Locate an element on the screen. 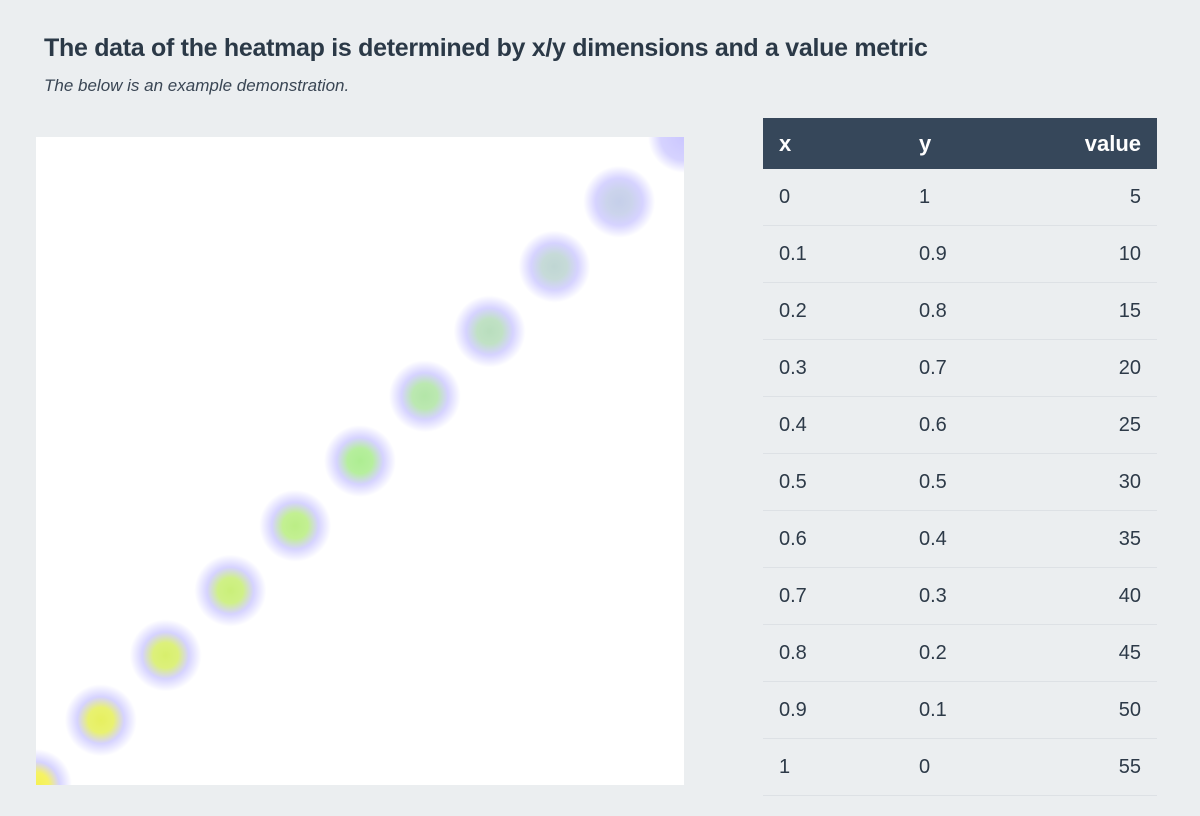 The image size is (1200, 816). table-cell-x: 0.7 is located at coordinates (833, 596).